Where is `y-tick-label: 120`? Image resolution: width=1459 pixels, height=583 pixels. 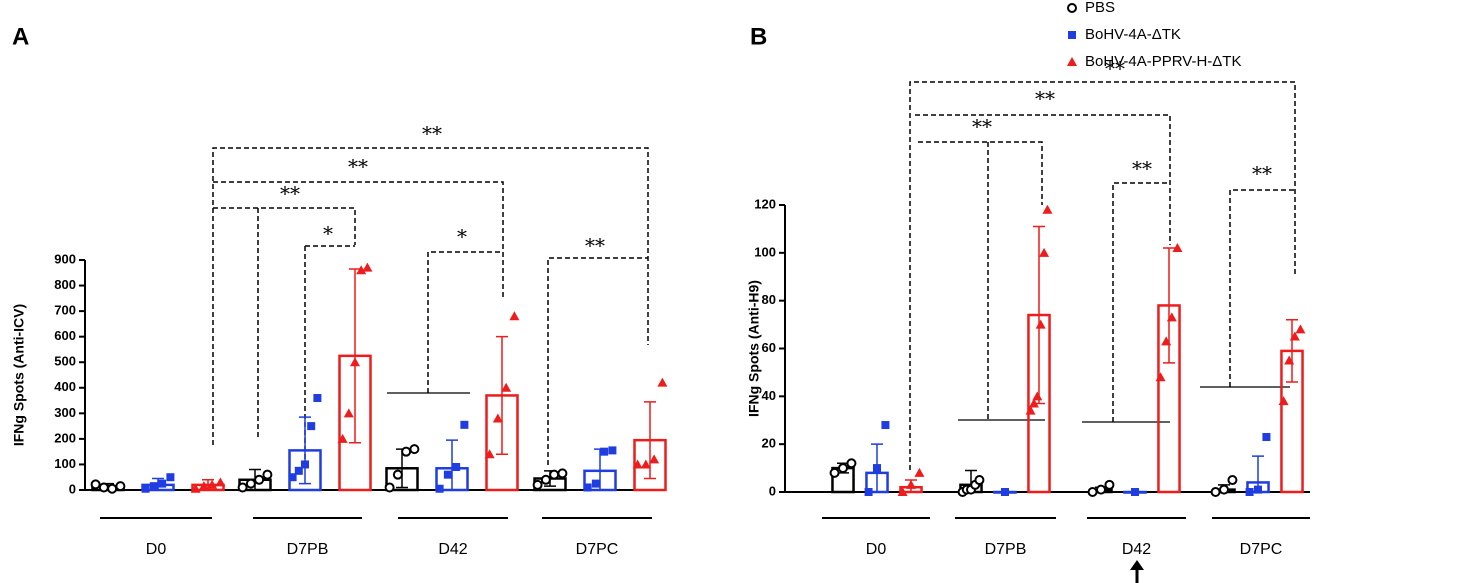 y-tick-label: 120 is located at coordinates (765, 203).